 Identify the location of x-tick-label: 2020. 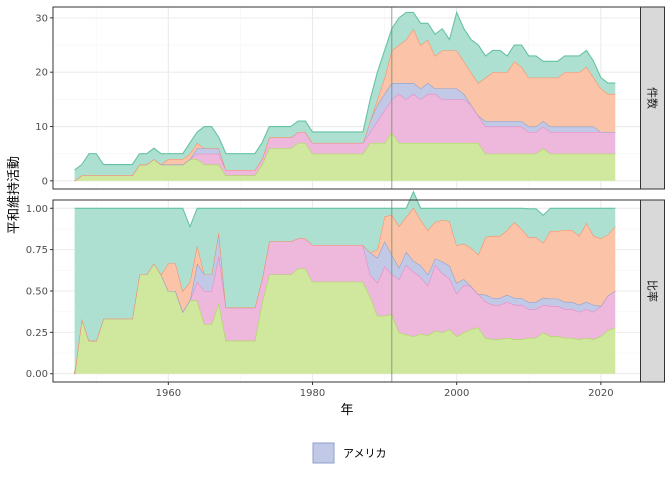
(600, 393).